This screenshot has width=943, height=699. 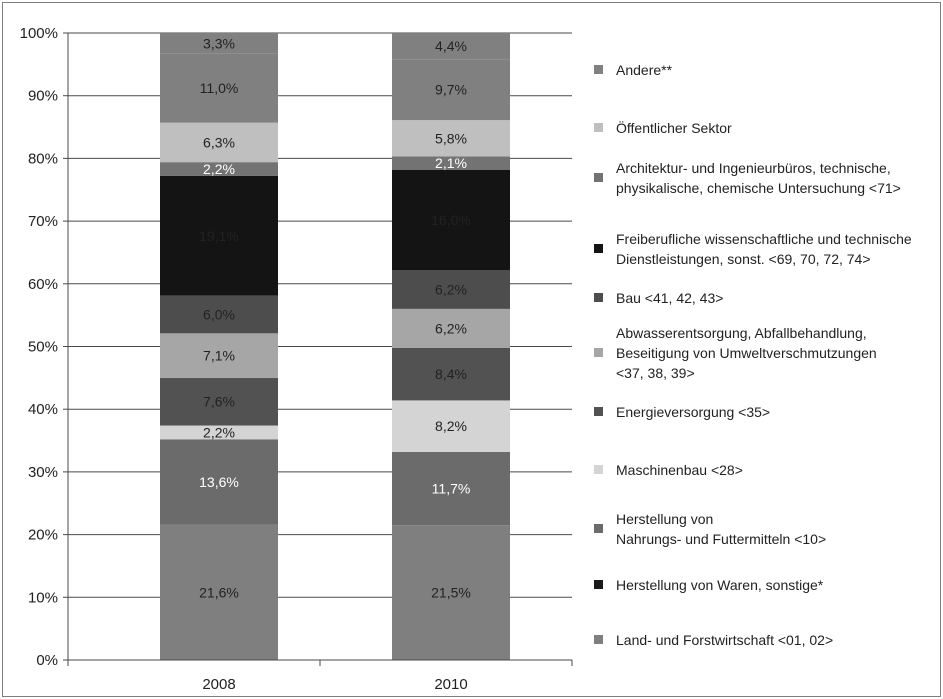 I want to click on legend-label: Öffentlicher Sektor, so click(x=674, y=127).